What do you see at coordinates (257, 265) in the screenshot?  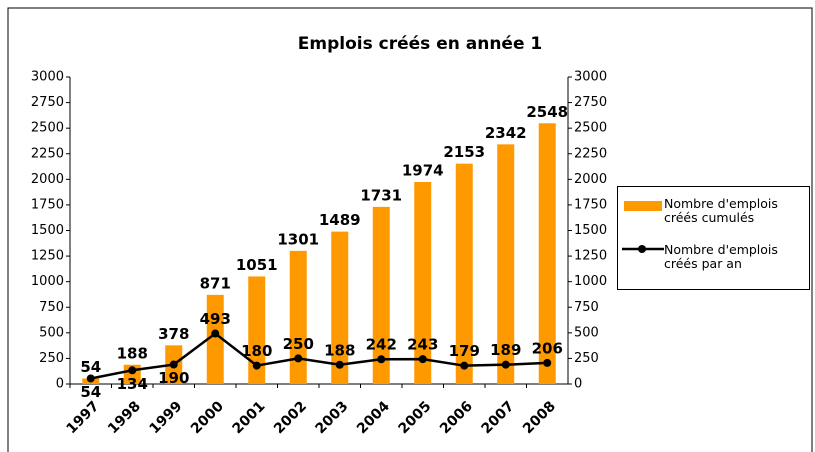 I see `bar-value-label: 1051` at bounding box center [257, 265].